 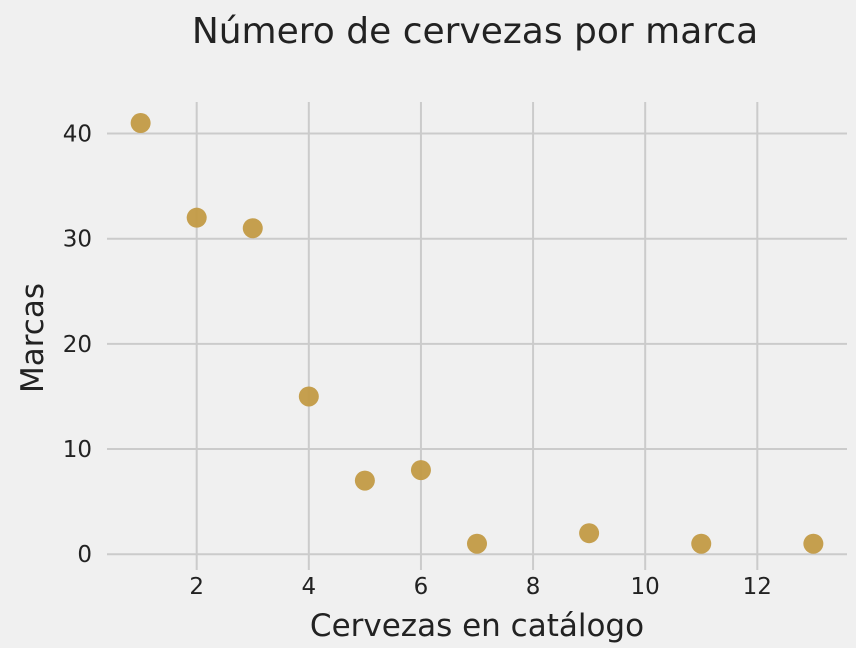 What do you see at coordinates (477, 626) in the screenshot?
I see `x-axis-label: Cervezas en catálogo` at bounding box center [477, 626].